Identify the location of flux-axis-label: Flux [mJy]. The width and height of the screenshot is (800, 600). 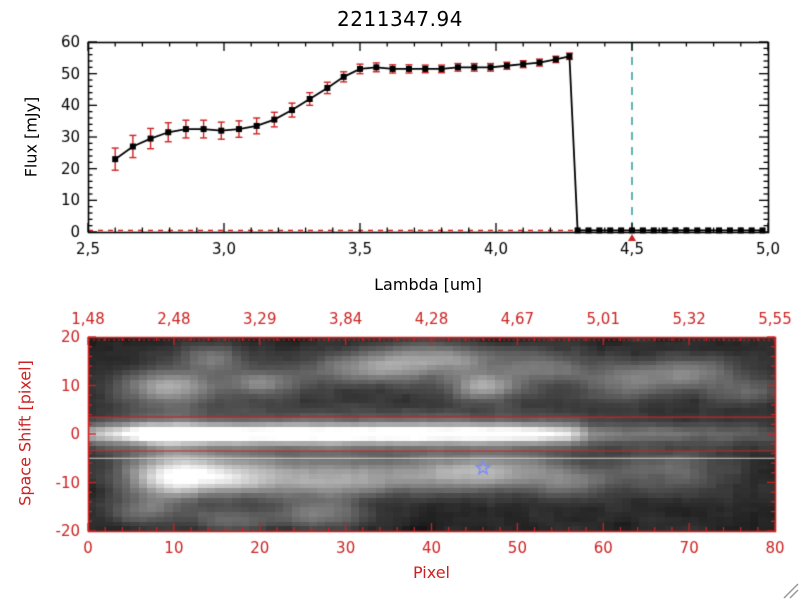
(31, 137).